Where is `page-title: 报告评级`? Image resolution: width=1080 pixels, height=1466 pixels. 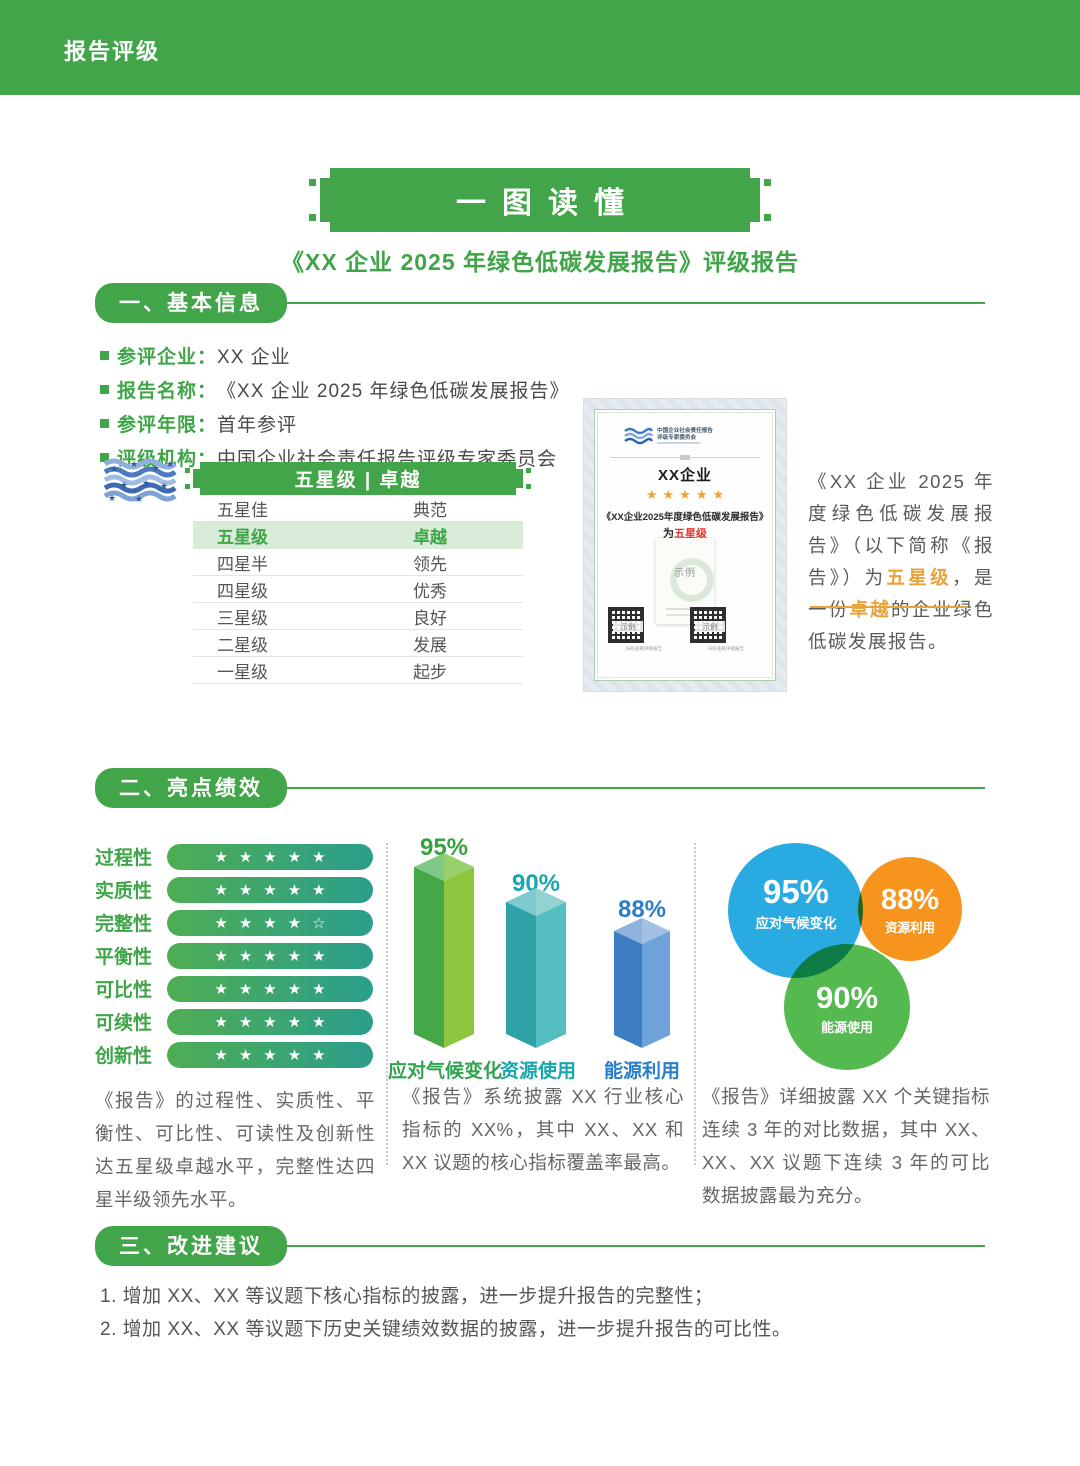
page-title: 报告评级 is located at coordinates (112, 51).